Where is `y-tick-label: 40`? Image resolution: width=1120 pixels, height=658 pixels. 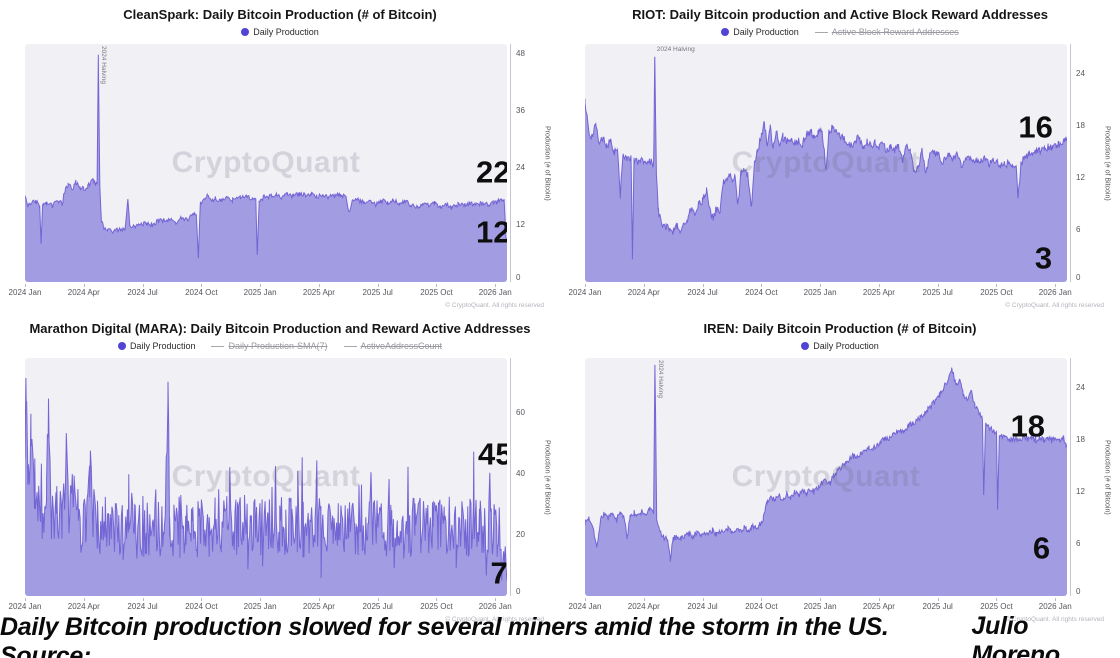
y-tick-label: 40 is located at coordinates (520, 473).